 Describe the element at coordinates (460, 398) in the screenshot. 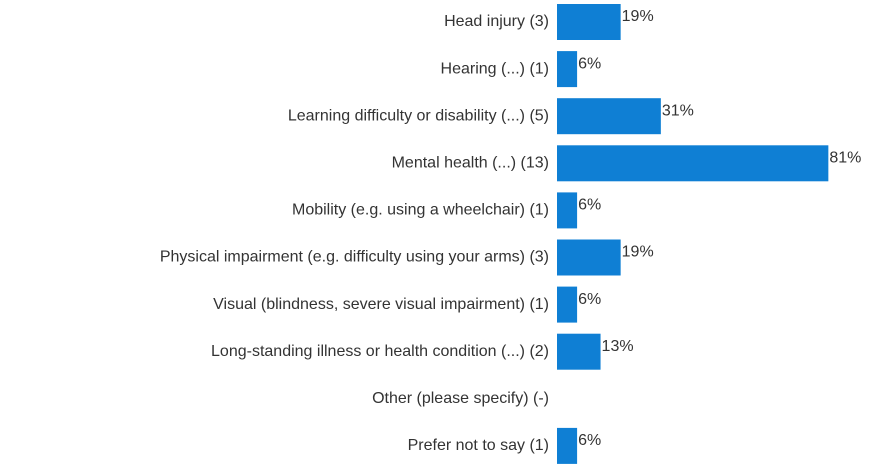

I see `category-label: Other (please specify) (-)` at that location.